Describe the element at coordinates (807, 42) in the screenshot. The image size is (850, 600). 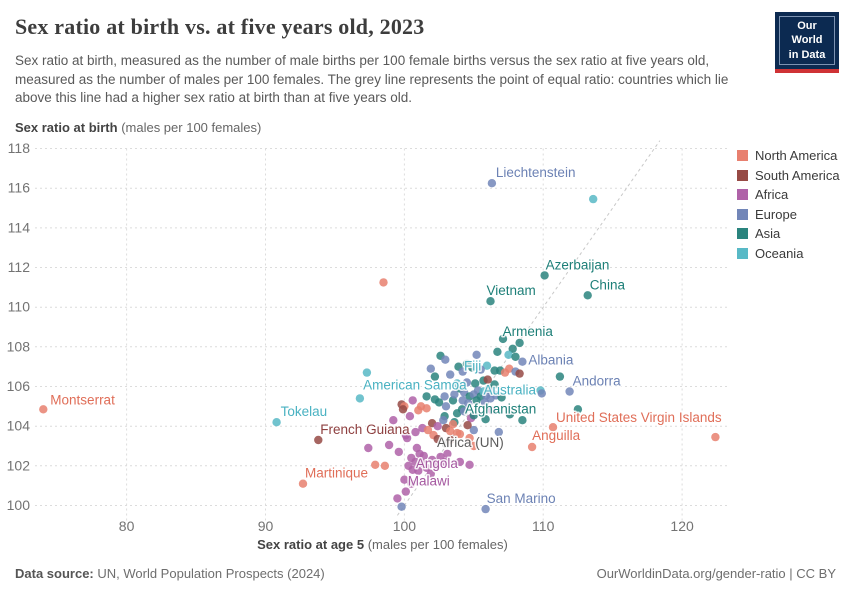
I see `owid-logo: Our World in Data` at that location.